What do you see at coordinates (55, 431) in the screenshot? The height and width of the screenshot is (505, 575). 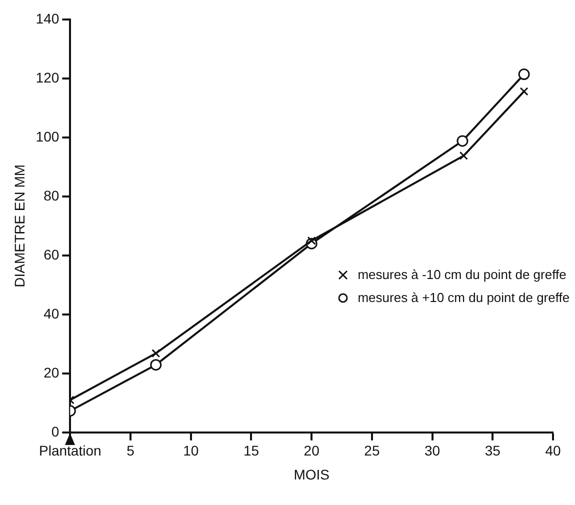 I see `y-tick-label: 0` at bounding box center [55, 431].